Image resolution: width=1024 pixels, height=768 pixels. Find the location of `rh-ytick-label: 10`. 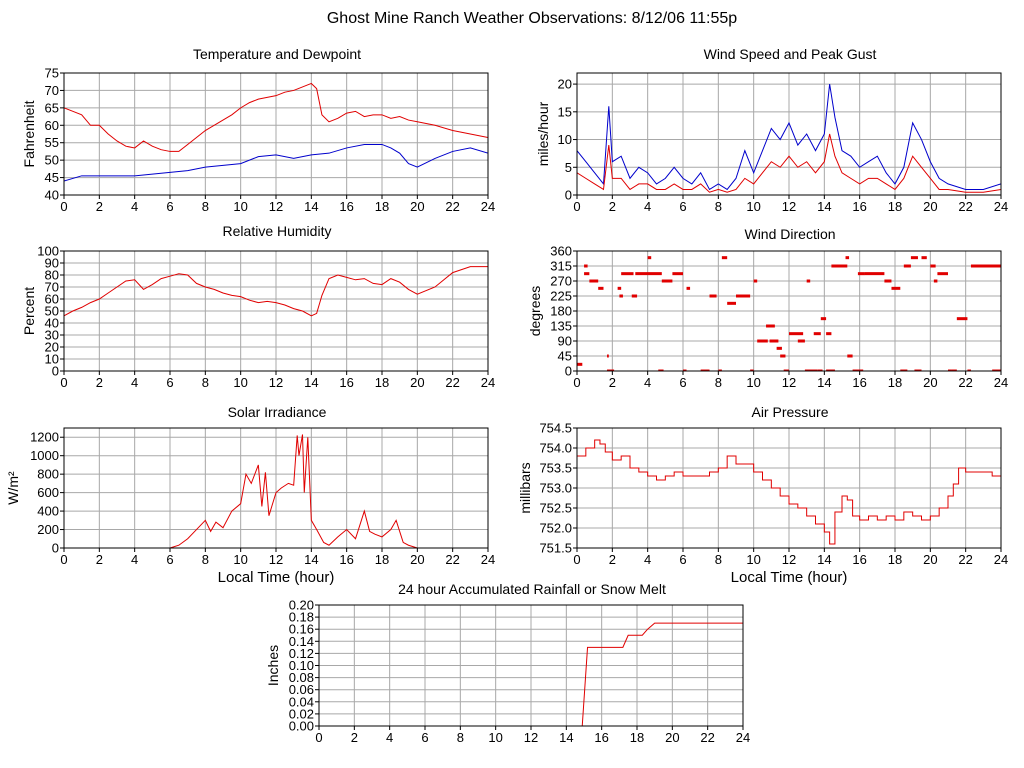

rh-ytick-label: 10 is located at coordinates (52, 359).